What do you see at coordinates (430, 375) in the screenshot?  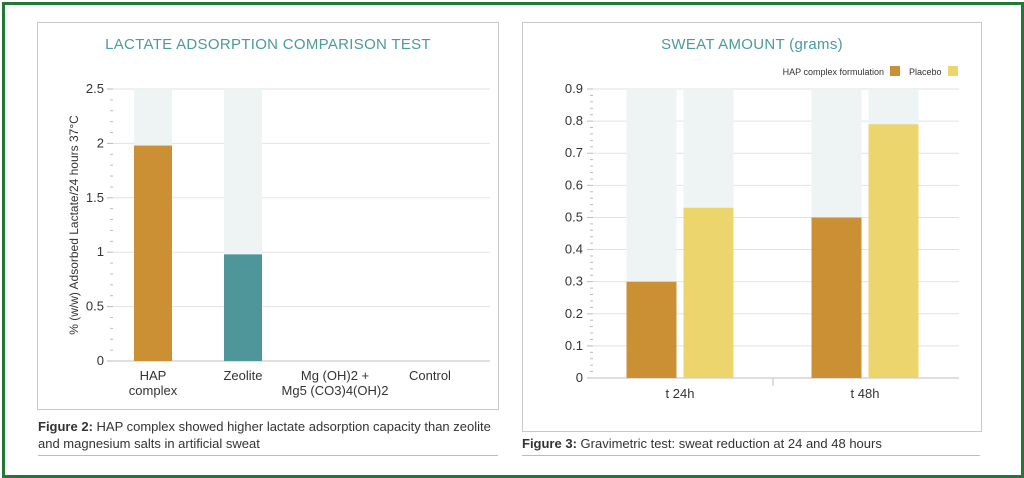 I see `category-label: Control` at bounding box center [430, 375].